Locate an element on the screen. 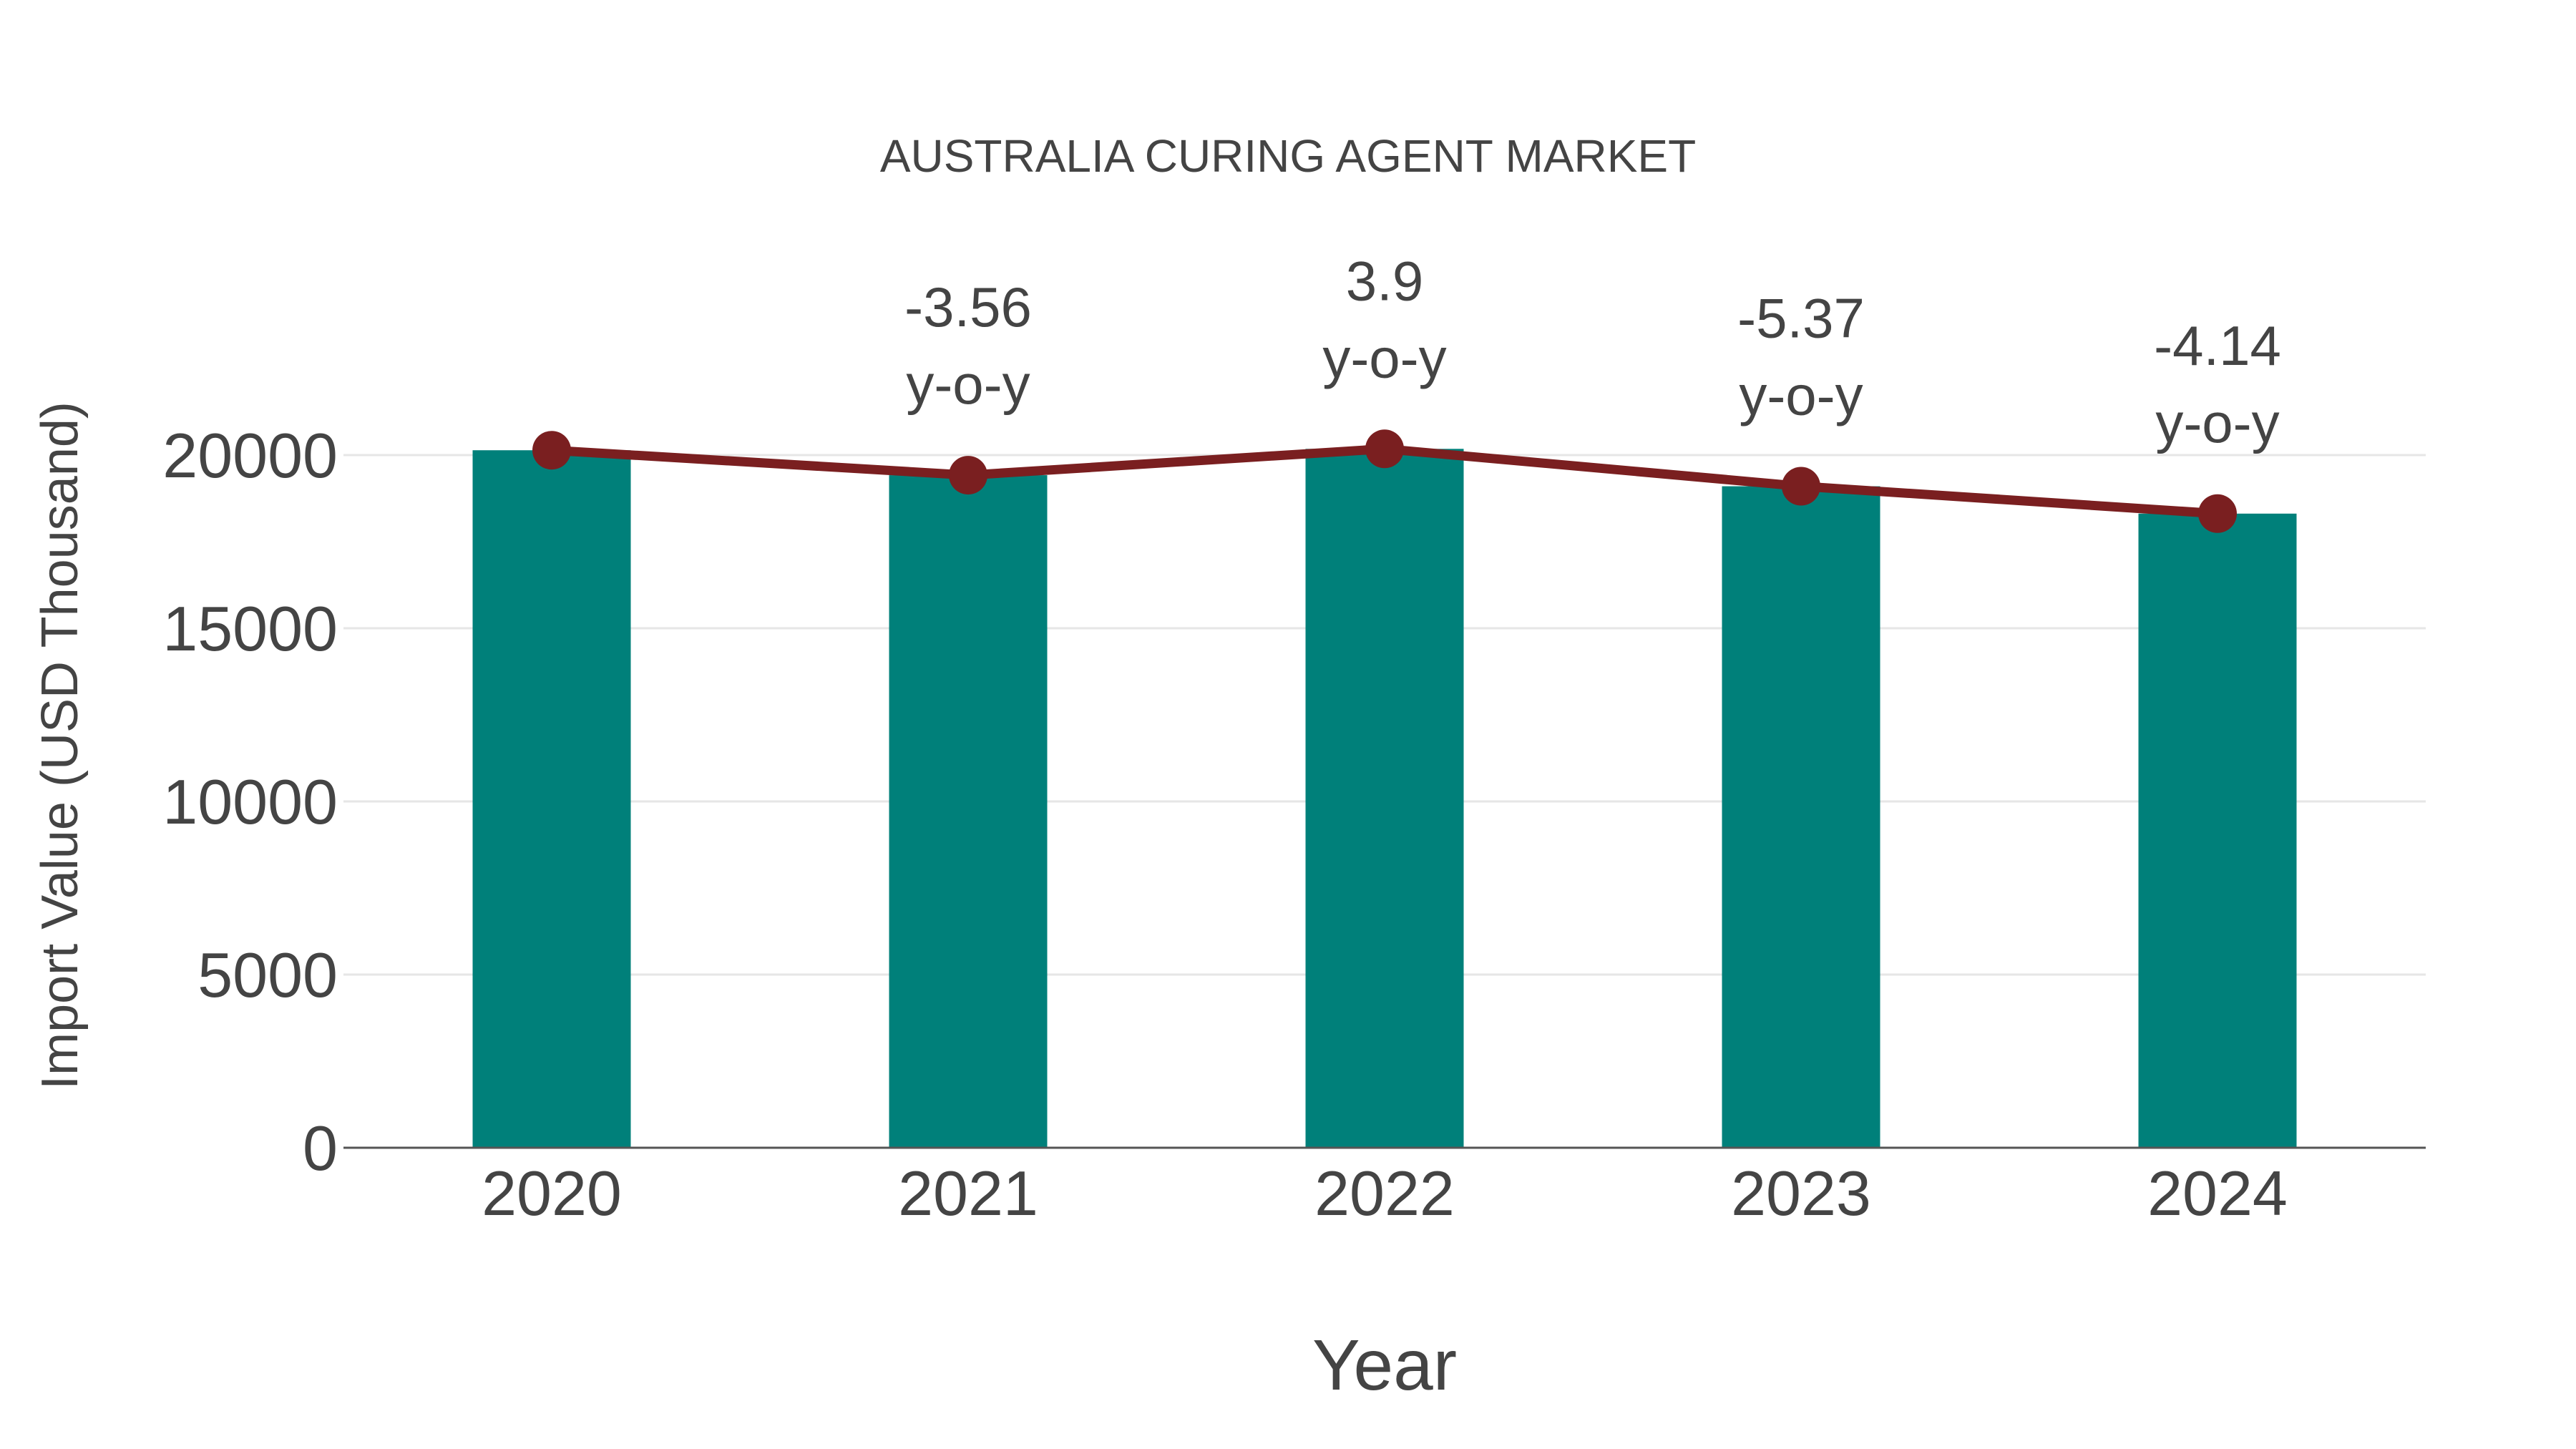  bar-2024 is located at coordinates (2217, 830).